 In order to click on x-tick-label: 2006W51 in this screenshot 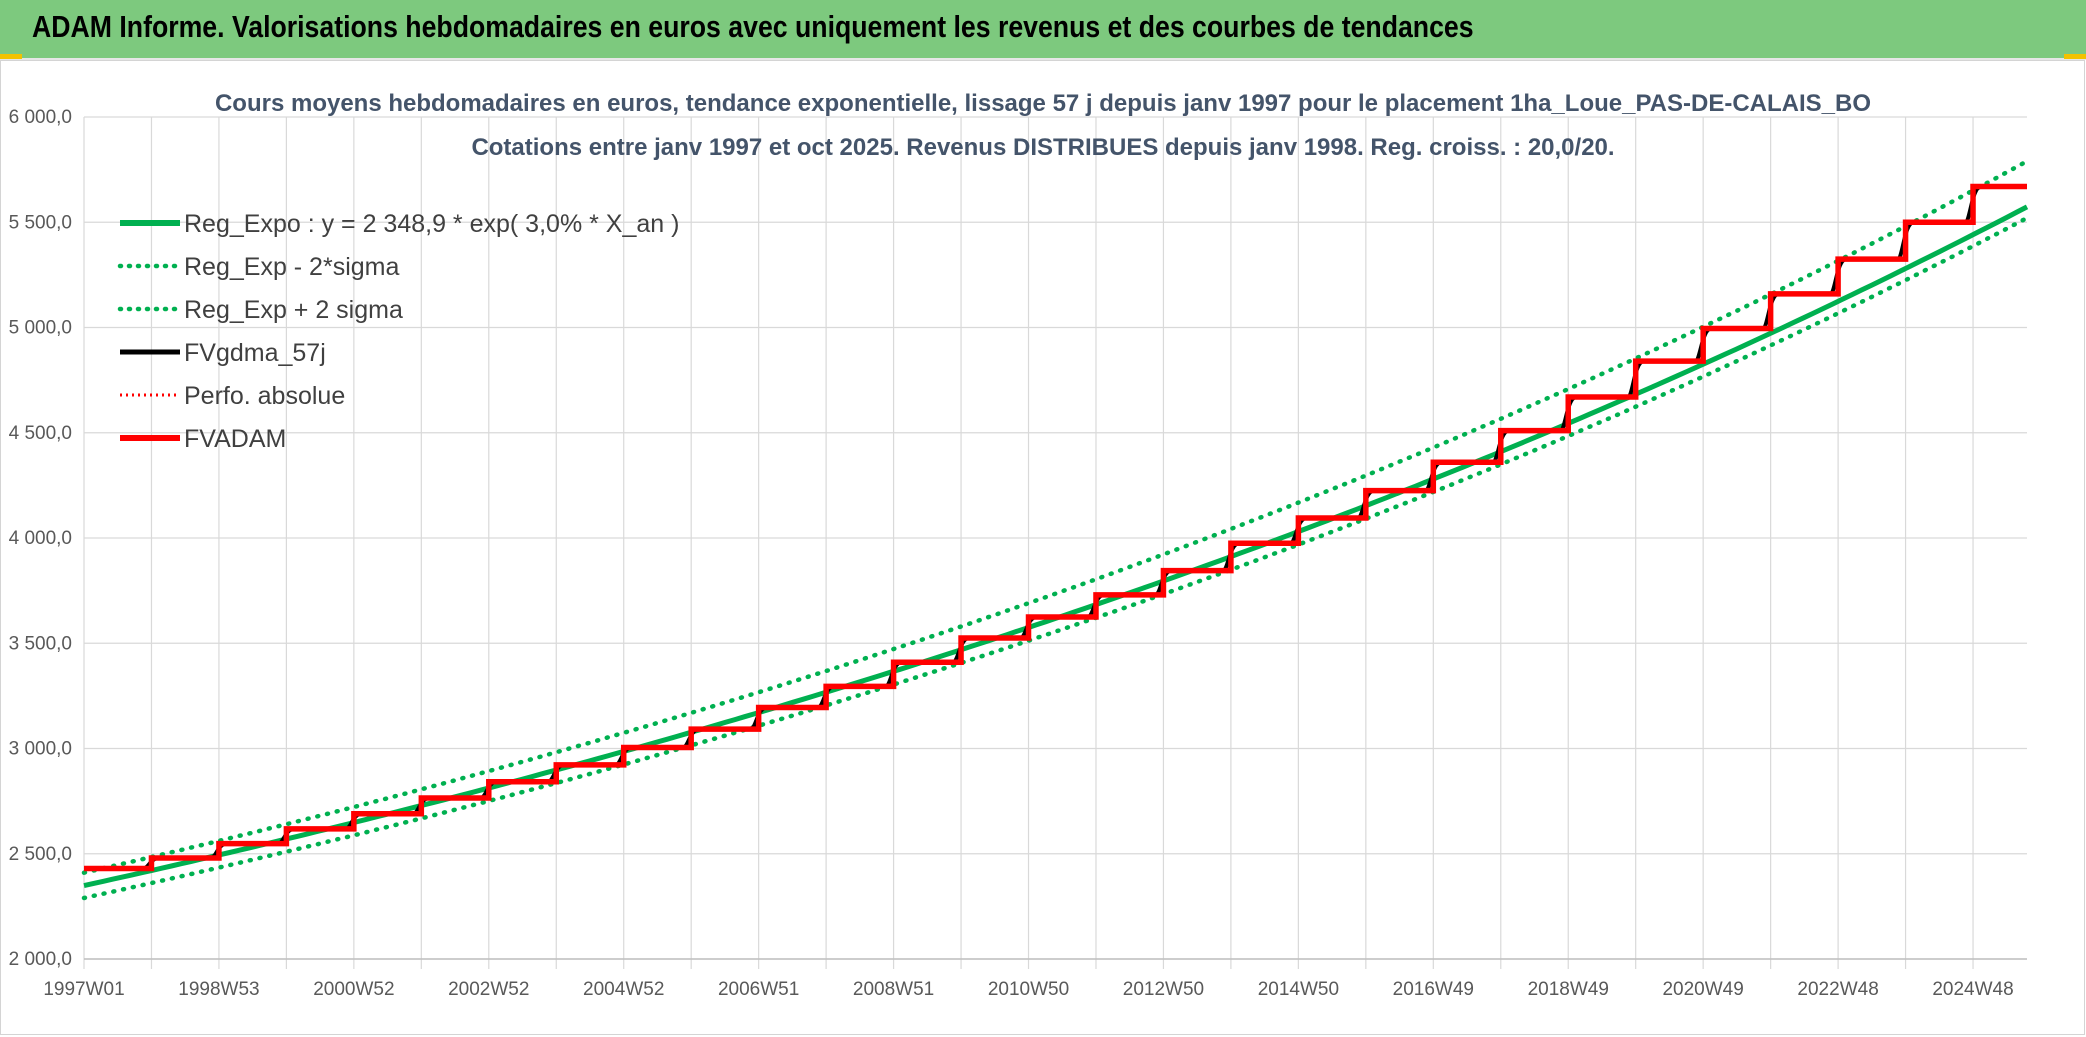, I will do `click(758, 989)`.